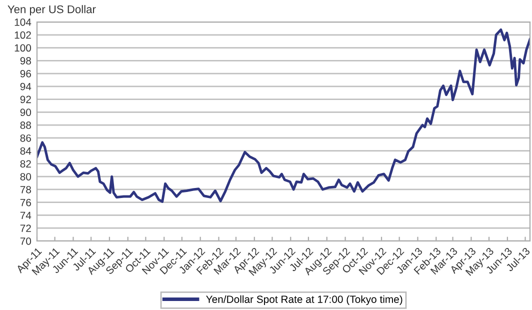 The height and width of the screenshot is (310, 532). I want to click on y-tick-label: 82, so click(25, 164).